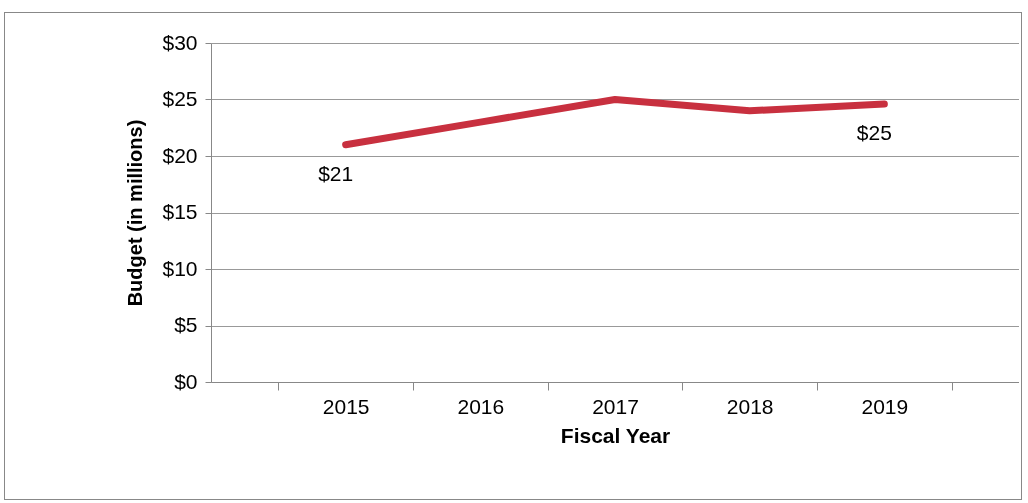  I want to click on y-tick-label: $20, so click(180, 155).